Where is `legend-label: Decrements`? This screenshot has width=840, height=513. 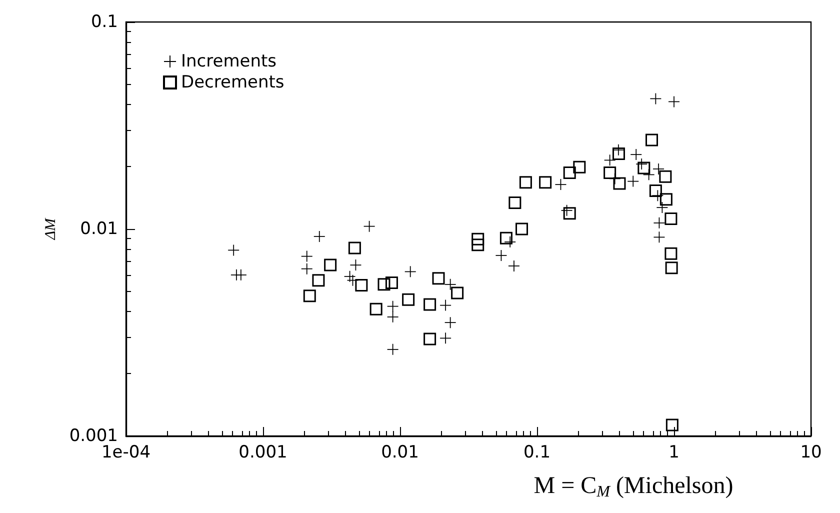
legend-label: Decrements is located at coordinates (232, 82).